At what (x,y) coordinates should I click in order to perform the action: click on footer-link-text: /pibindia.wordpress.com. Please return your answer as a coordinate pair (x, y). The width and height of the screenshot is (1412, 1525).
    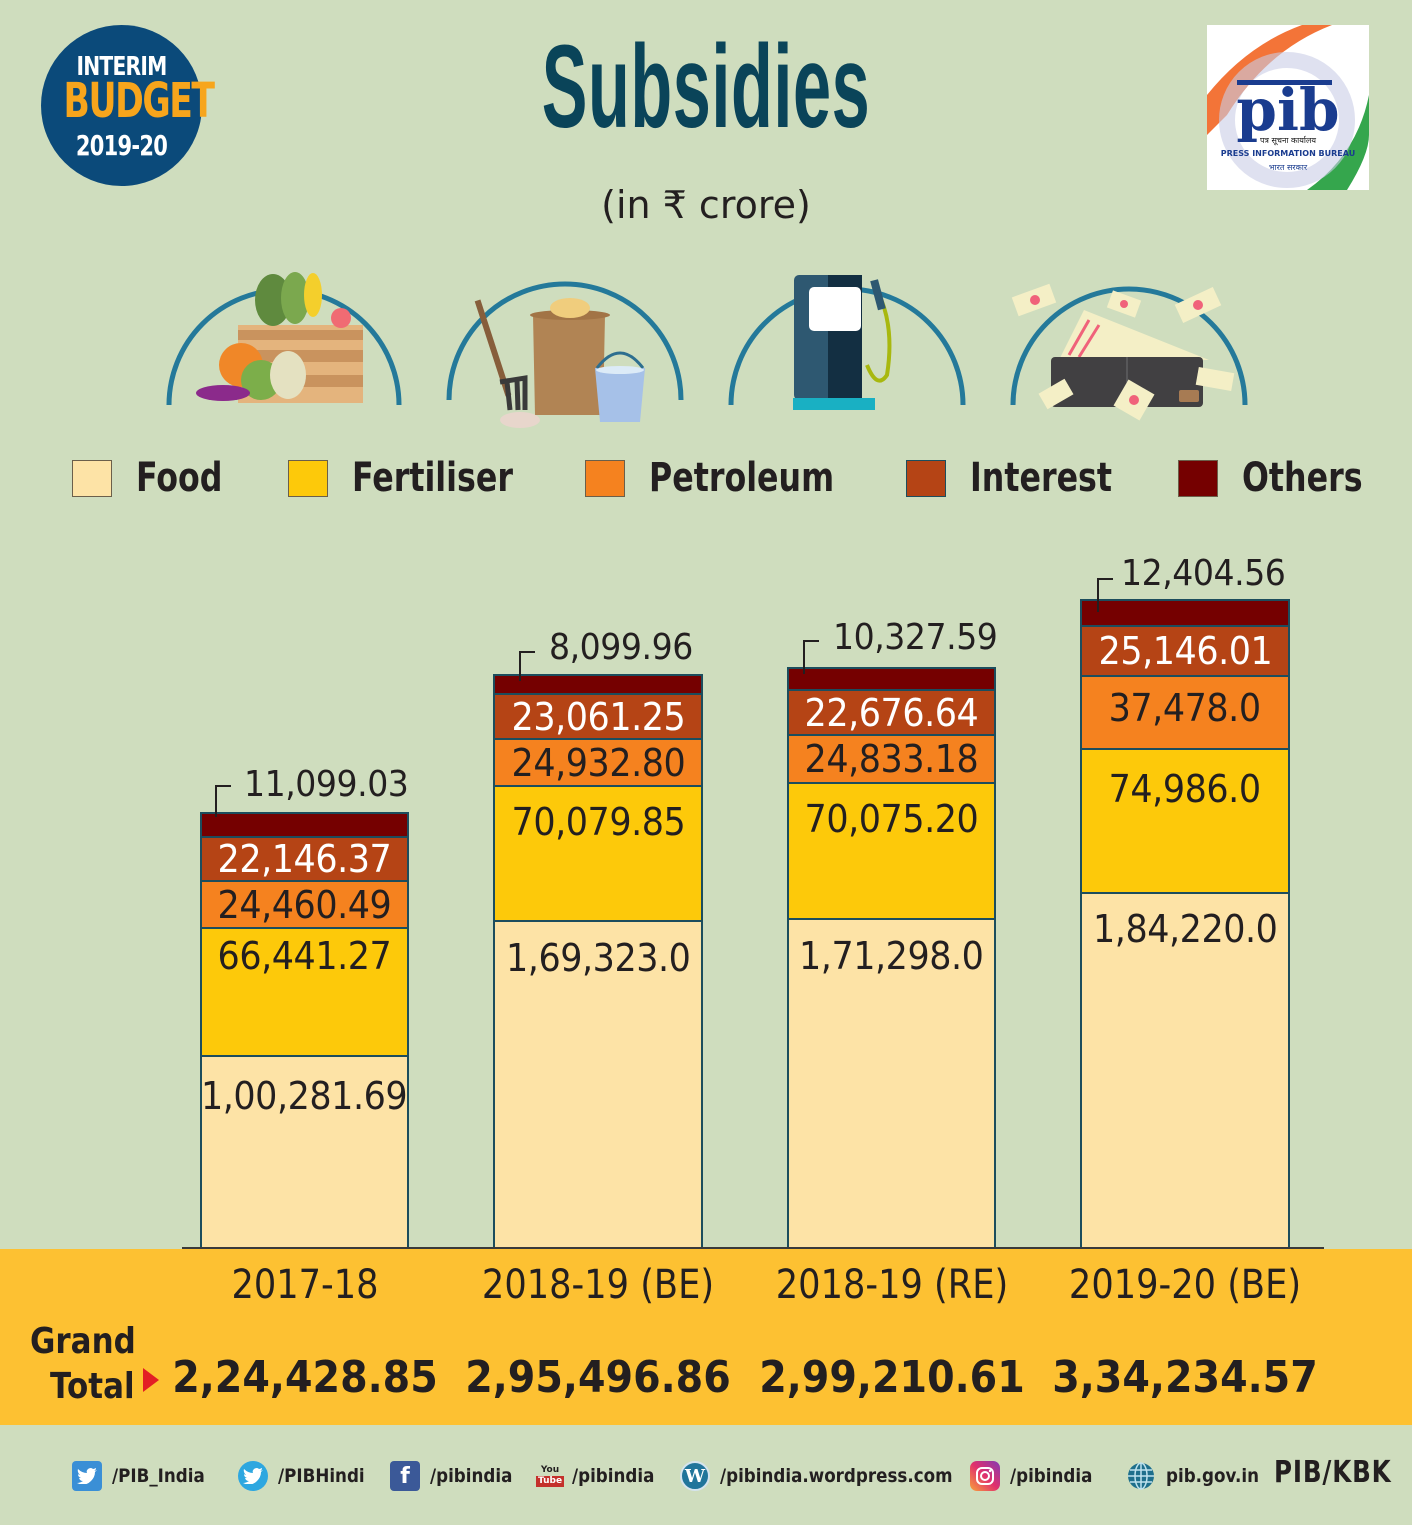
    Looking at the image, I should click on (836, 1476).